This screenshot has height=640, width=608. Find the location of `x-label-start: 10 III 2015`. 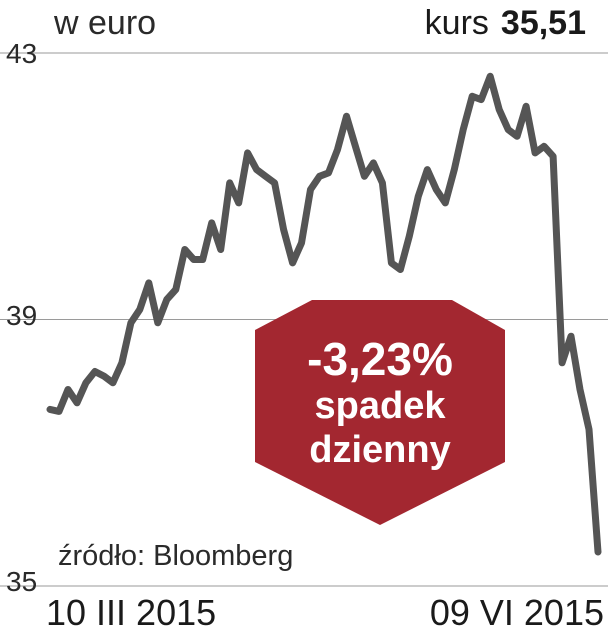

x-label-start: 10 III 2015 is located at coordinates (131, 612).